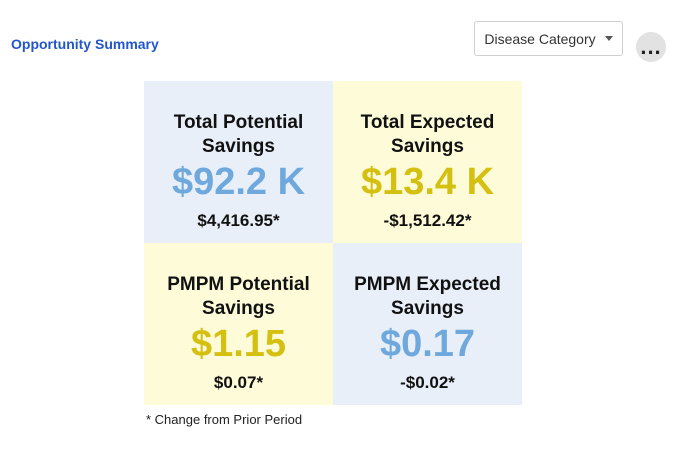  I want to click on tile-pmpm-expected-savings: PMPM Expected Savings $0.17 -$0.02*, so click(427, 324).